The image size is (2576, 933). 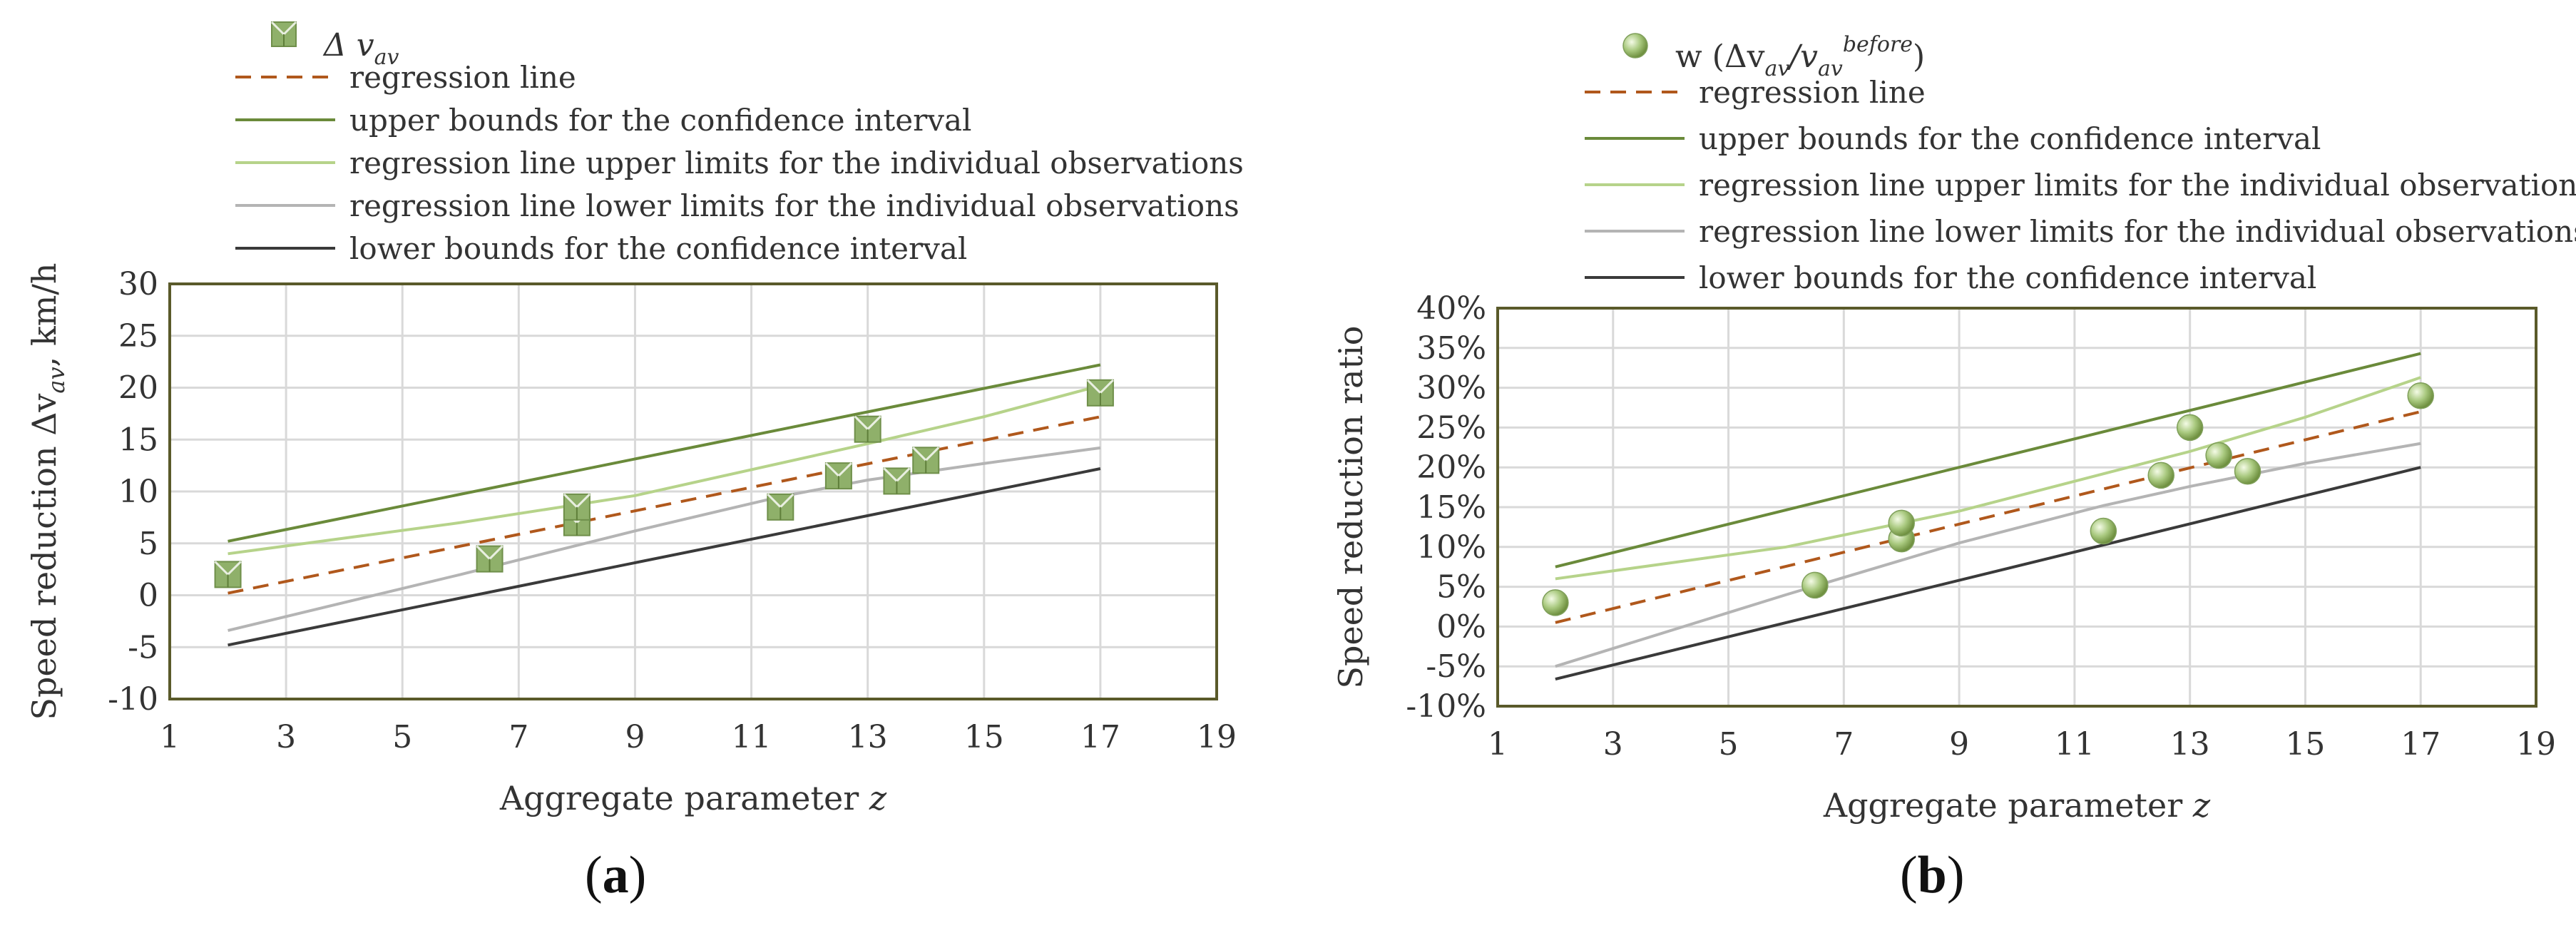 I want to click on legend-marker-label: w (Δvav/vavbefore), so click(x=1800, y=56).